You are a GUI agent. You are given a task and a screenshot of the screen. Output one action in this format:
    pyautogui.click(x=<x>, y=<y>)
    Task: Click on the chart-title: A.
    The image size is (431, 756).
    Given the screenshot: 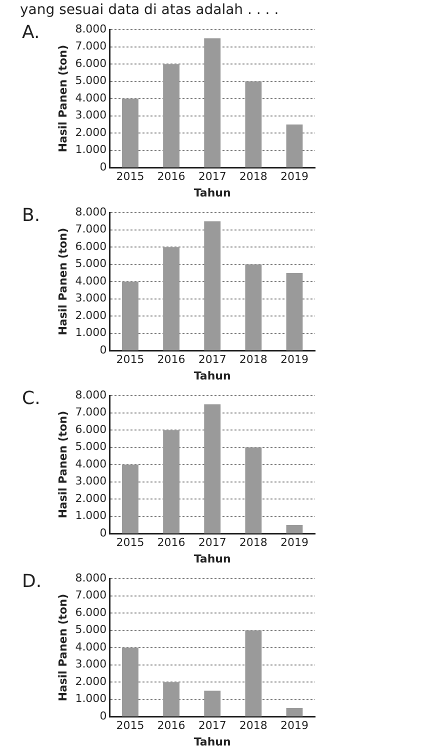 What is the action you would take?
    pyautogui.click(x=31, y=32)
    